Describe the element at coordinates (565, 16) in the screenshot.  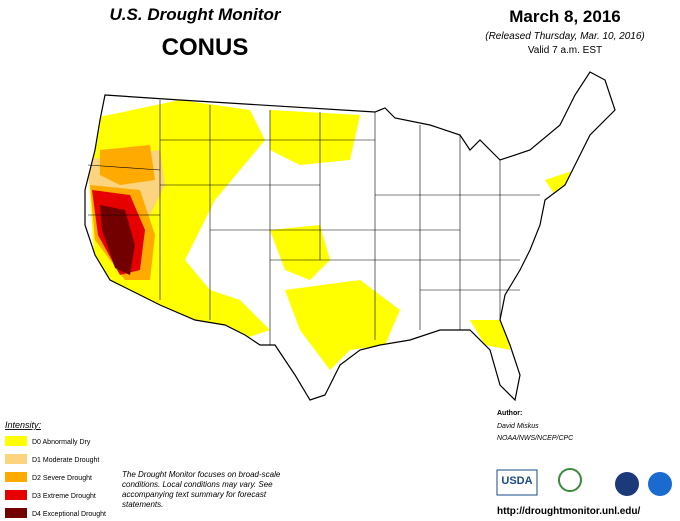
I see `date: March 8, 2016` at that location.